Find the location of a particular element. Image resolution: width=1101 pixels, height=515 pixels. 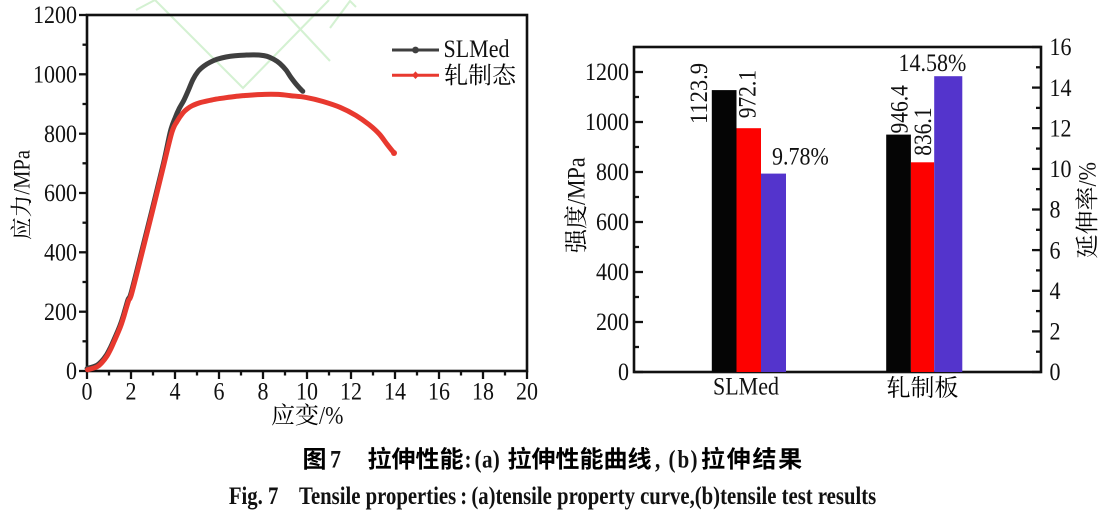

svg-text: 1123.9 is located at coordinates (699, 93).